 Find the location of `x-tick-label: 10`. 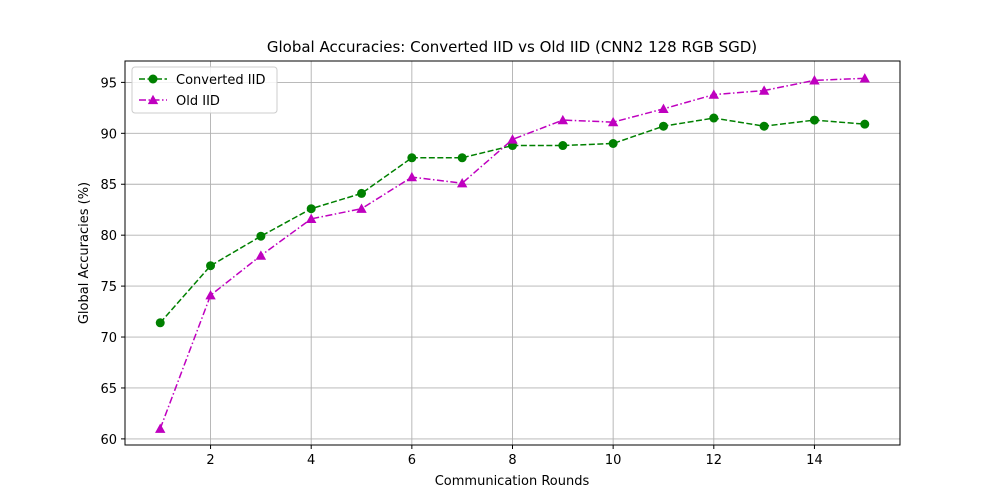

x-tick-label: 10 is located at coordinates (613, 460).